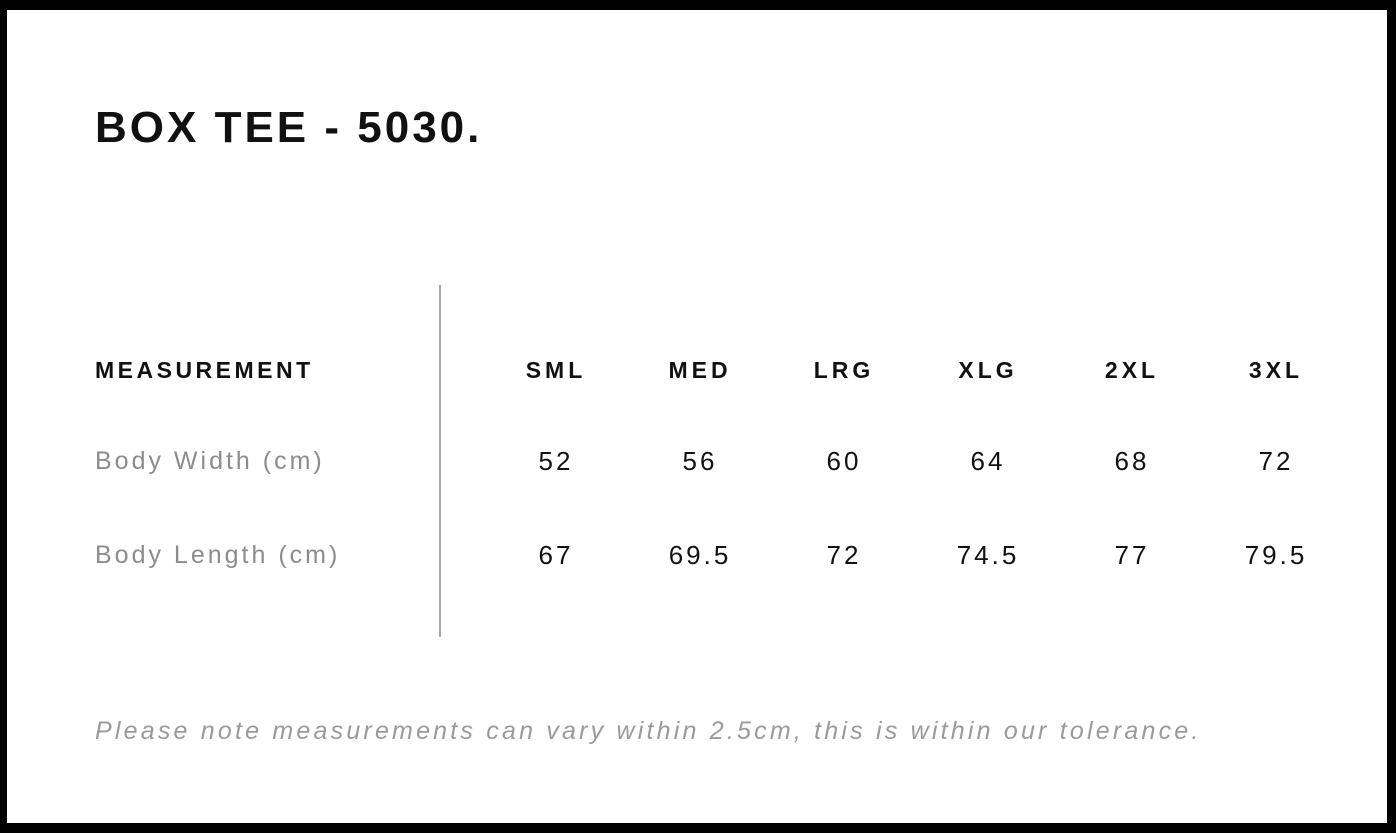 The image size is (1396, 833). Describe the element at coordinates (988, 369) in the screenshot. I see `column-header-xlg: XLG` at that location.